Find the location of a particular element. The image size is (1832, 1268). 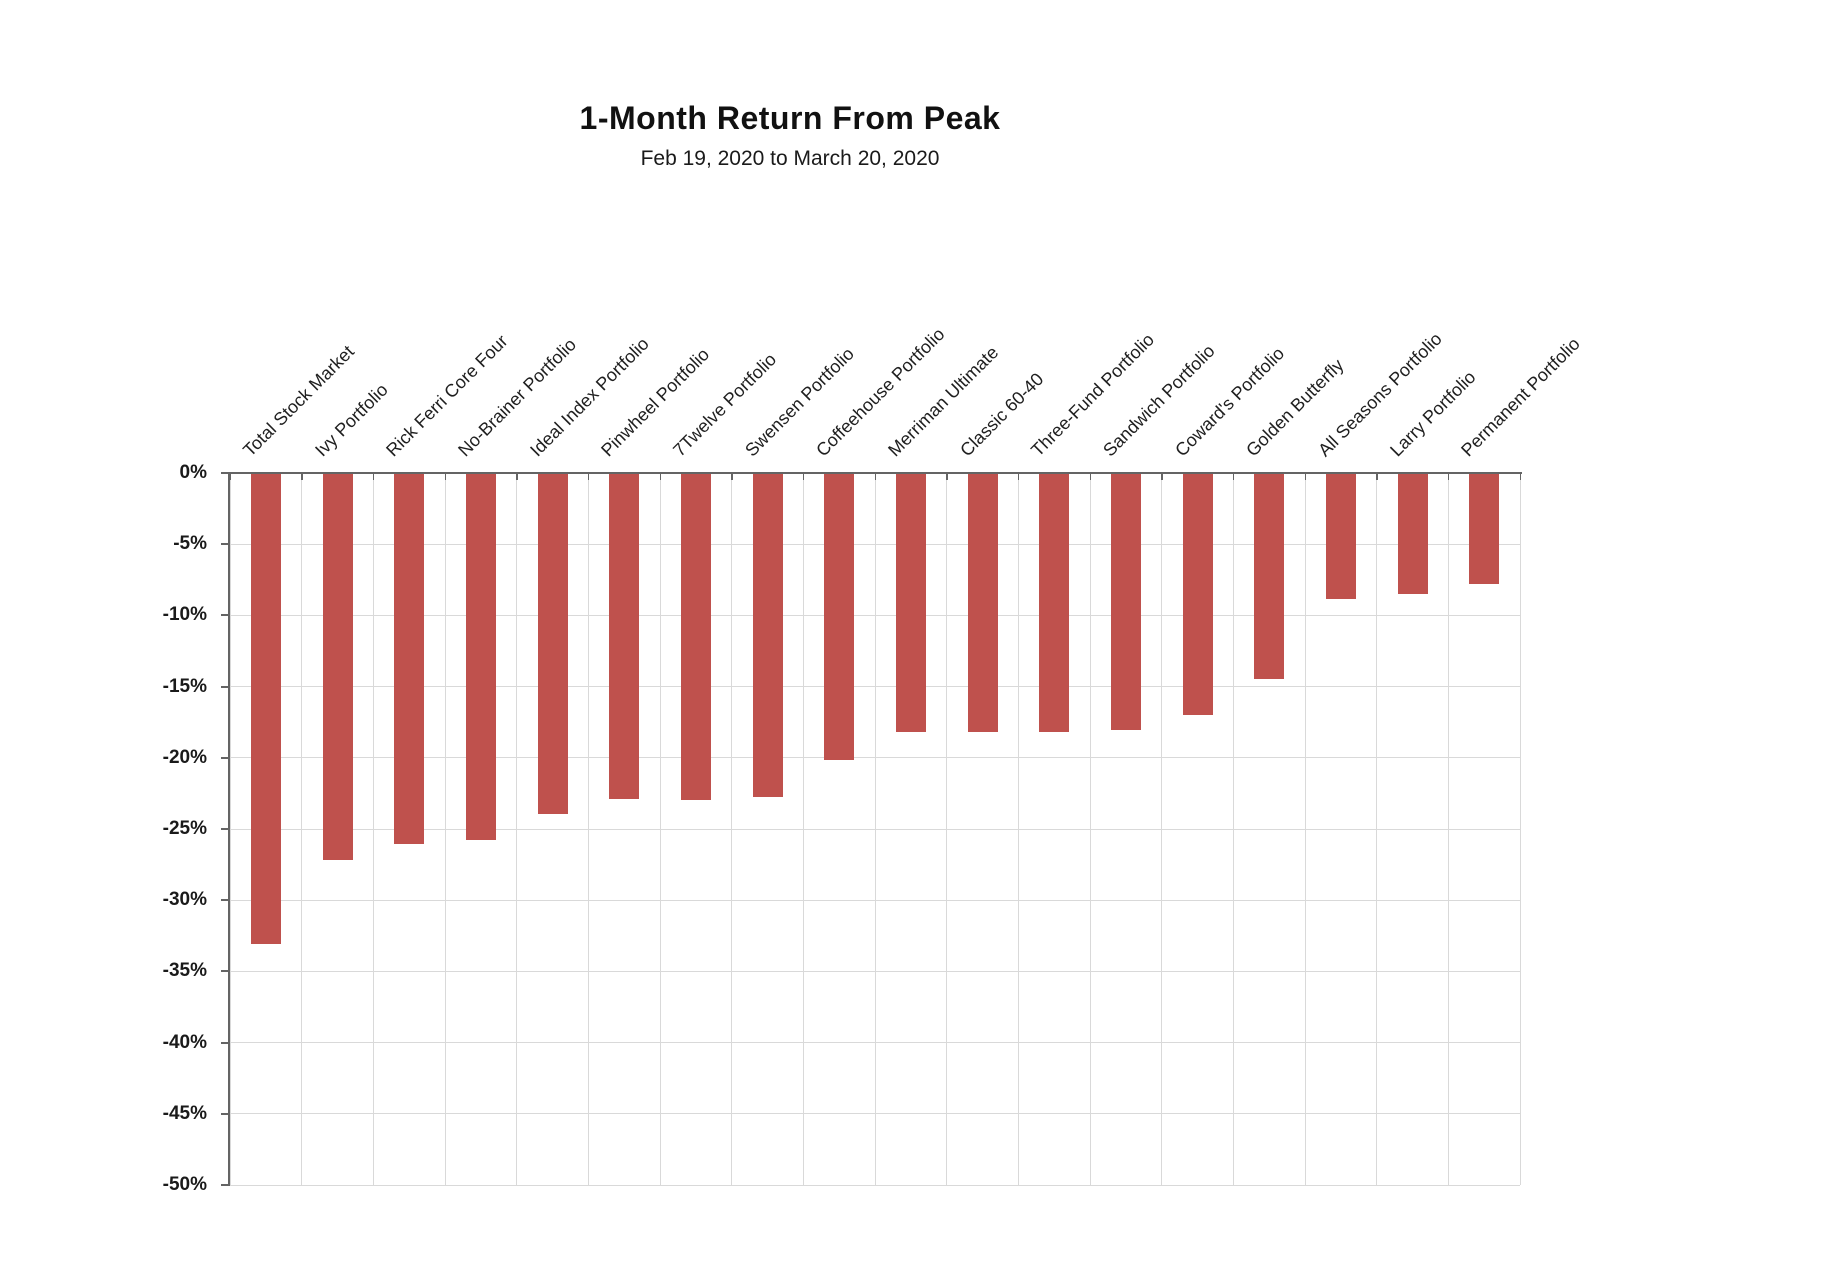

x-axis-zero-line is located at coordinates (875, 473).